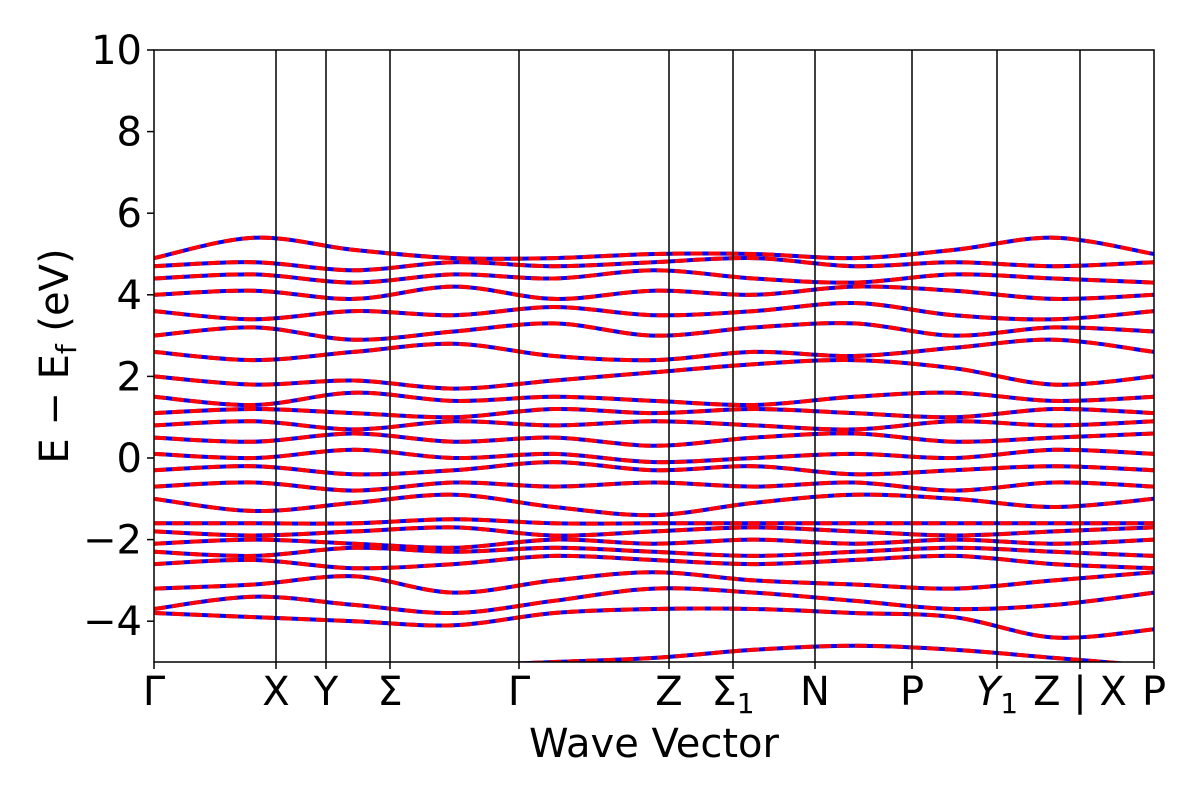  Describe the element at coordinates (129, 133) in the screenshot. I see `y-tick-label: 8` at that location.